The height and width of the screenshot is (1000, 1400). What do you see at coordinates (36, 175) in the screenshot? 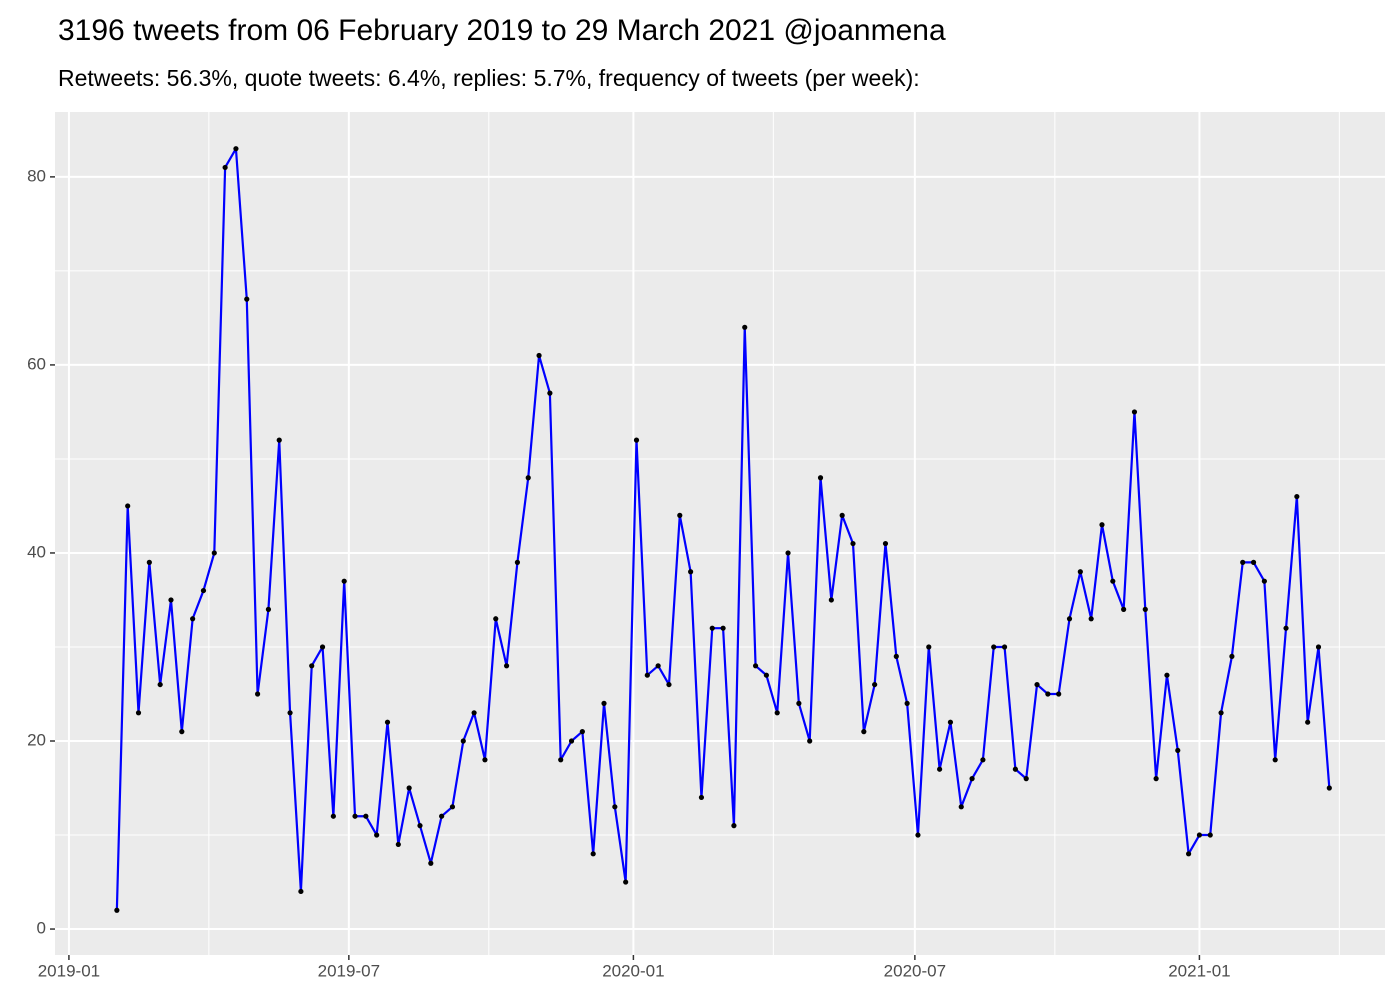
I see `y-tick-label: 80` at bounding box center [36, 175].